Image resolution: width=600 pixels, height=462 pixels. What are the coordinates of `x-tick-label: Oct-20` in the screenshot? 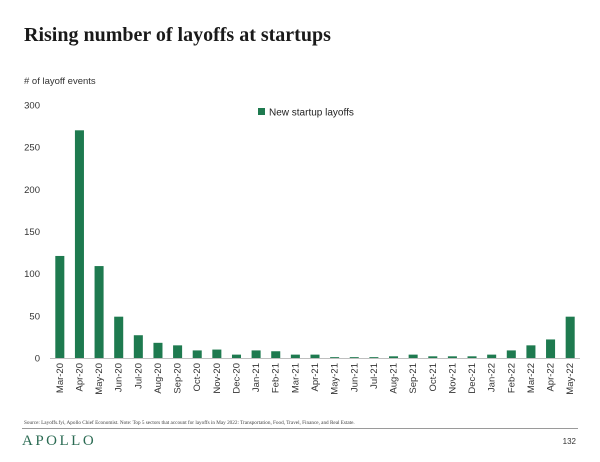 It's located at (197, 377).